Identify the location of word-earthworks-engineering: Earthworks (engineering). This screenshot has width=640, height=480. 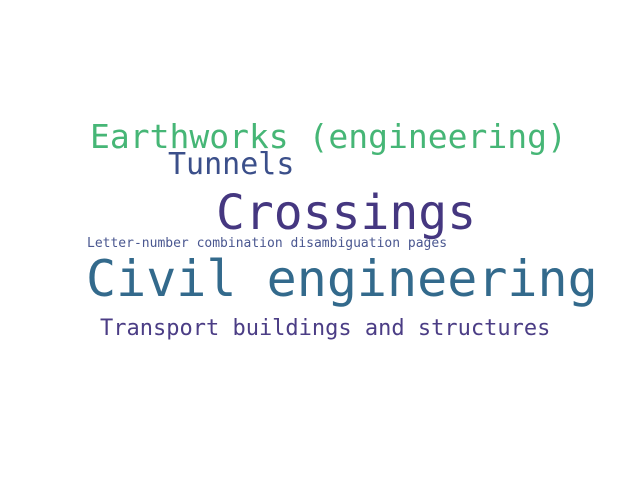
(328, 136).